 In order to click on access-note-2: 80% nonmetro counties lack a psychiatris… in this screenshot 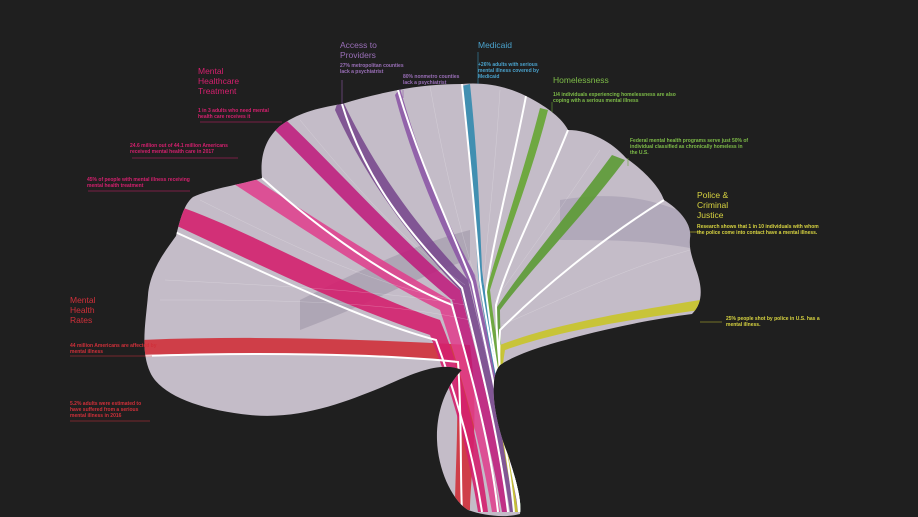, I will do `click(431, 80)`.